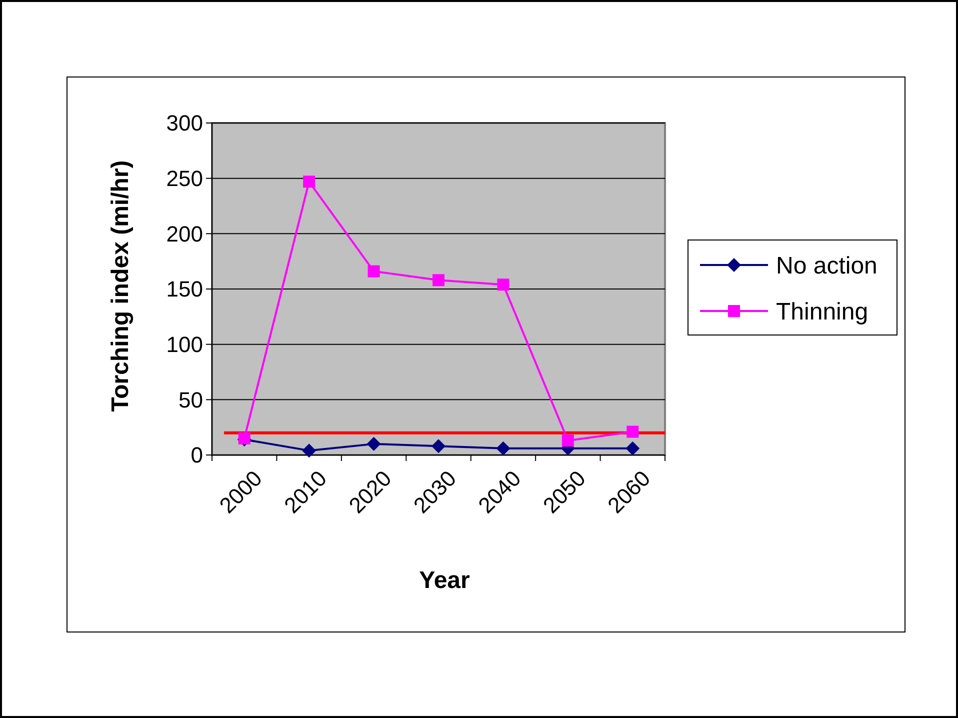 The height and width of the screenshot is (718, 958). I want to click on y-tick-label: 200, so click(184, 233).